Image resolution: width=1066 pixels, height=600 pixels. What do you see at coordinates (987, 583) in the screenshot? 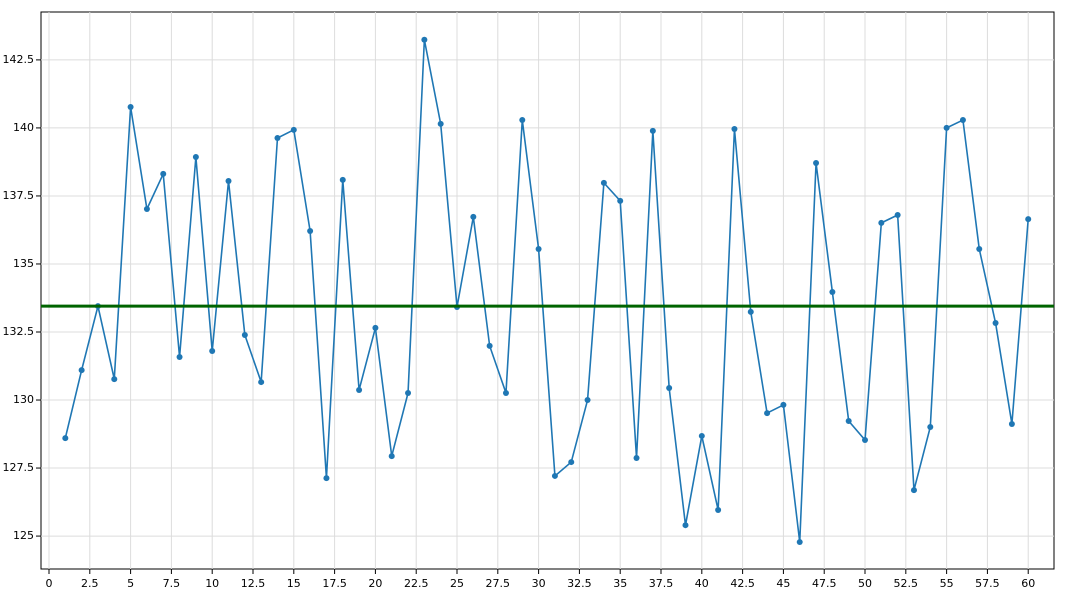
I see `x-tick-label: 57.5` at bounding box center [987, 583].